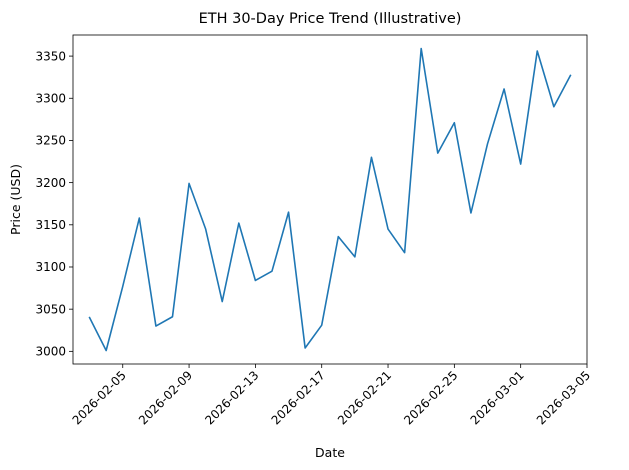  Describe the element at coordinates (54, 204) in the screenshot. I see `y-axis: 3000 3050 3100 3150 3200 3250 3300 3350` at that location.